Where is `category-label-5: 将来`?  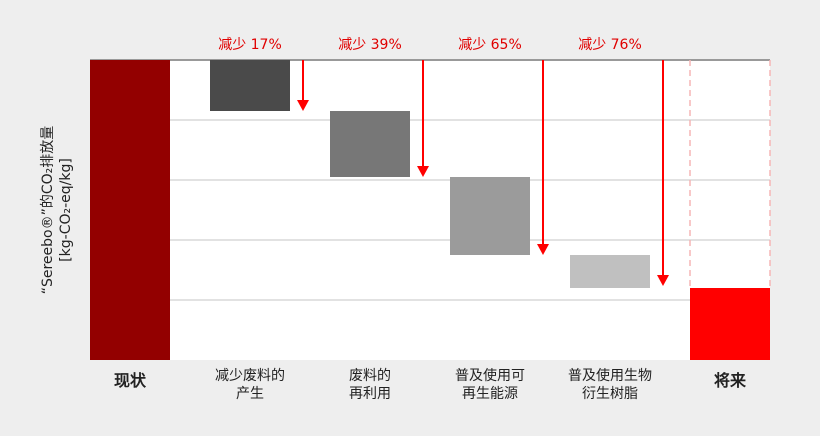
category-label-5: 将来 is located at coordinates (730, 380).